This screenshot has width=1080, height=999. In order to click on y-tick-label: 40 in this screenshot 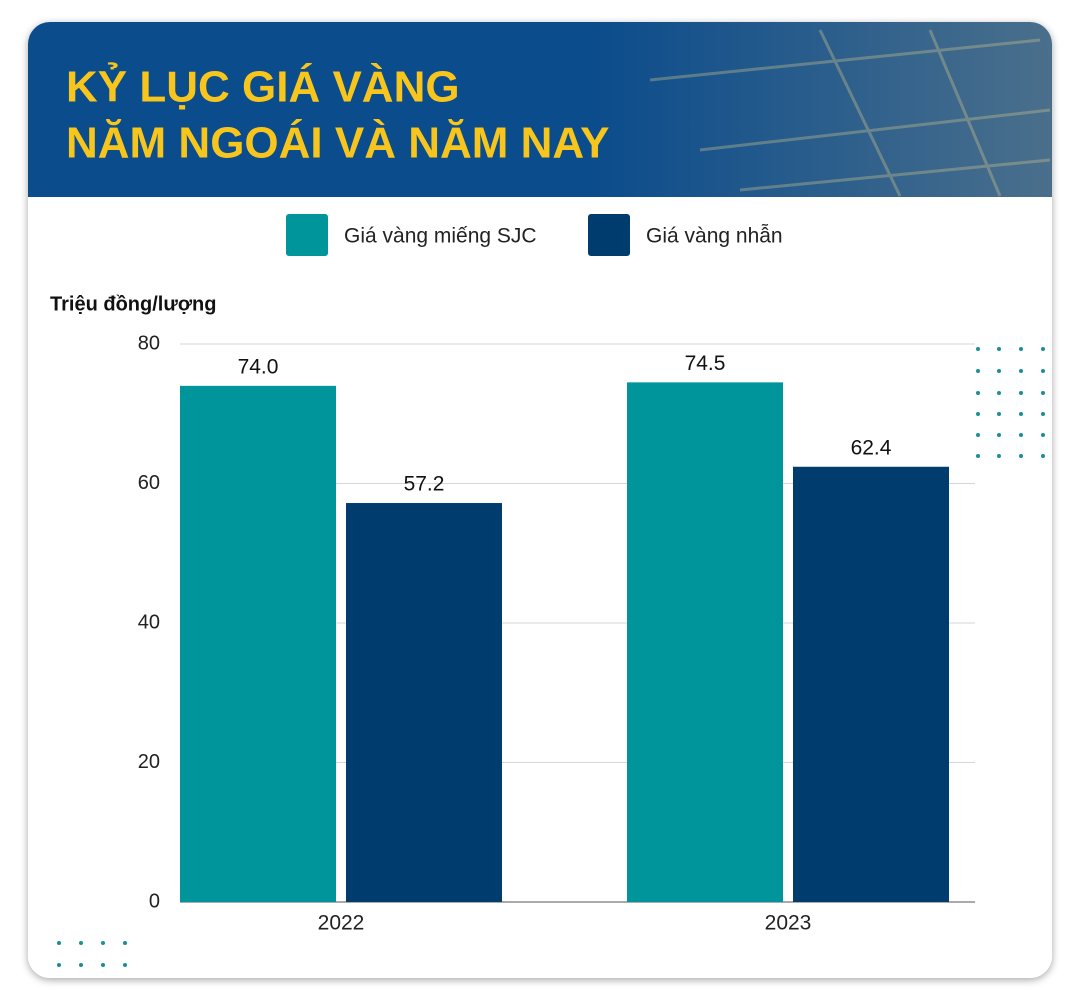, I will do `click(149, 622)`.